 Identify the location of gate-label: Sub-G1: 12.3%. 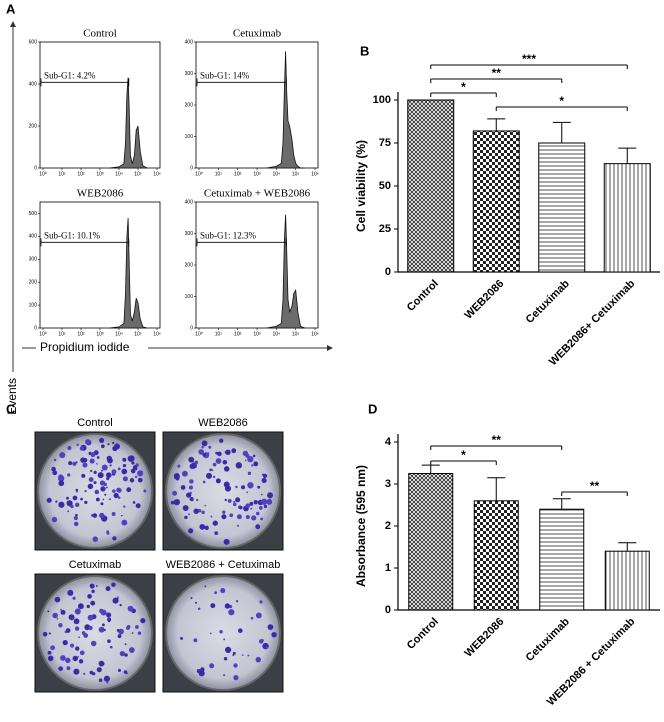
(228, 235).